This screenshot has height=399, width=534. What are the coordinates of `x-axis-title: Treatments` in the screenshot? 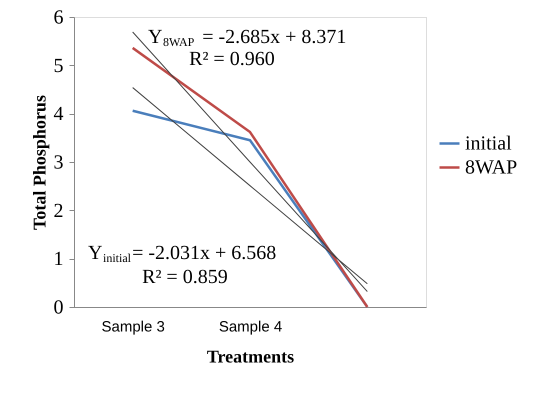 It's located at (250, 356).